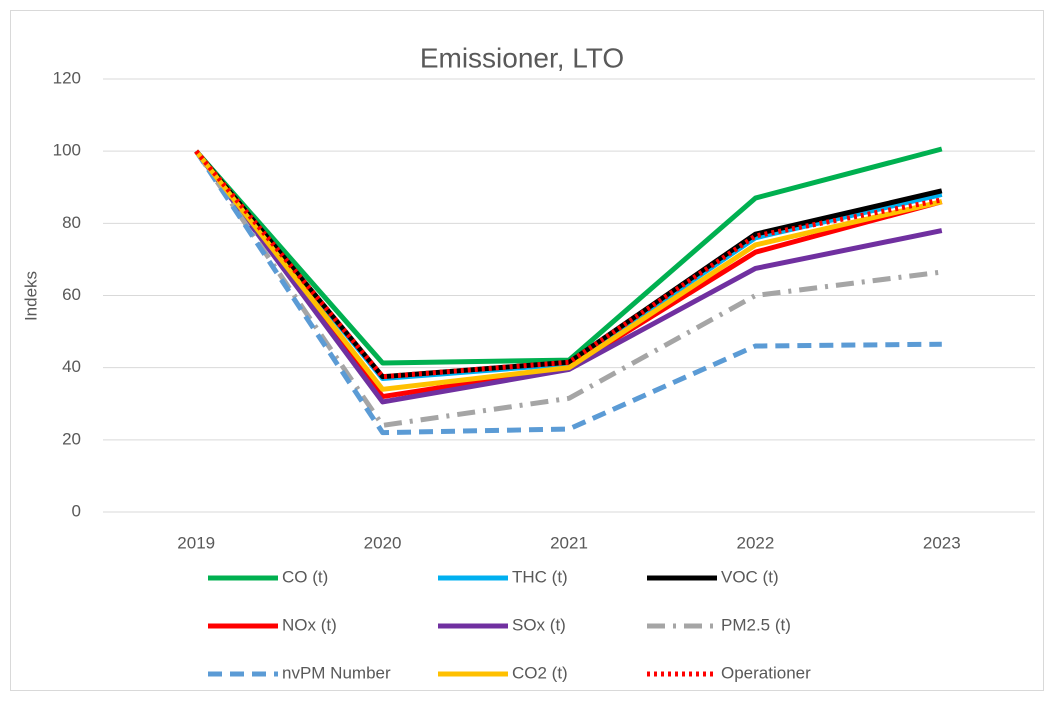 The width and height of the screenshot is (1054, 701). I want to click on x-tick-label: 2023, so click(942, 542).